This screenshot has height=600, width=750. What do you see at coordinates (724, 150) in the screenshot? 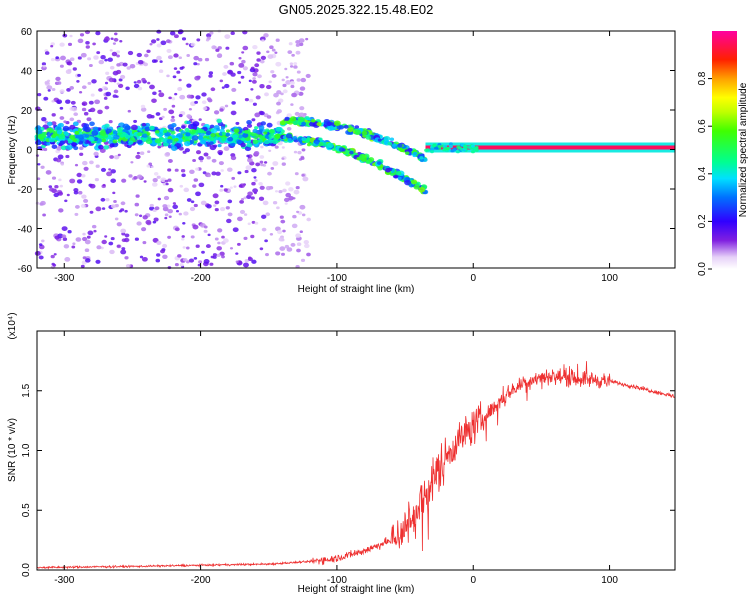
I see `colorbar-gradient` at bounding box center [724, 150].